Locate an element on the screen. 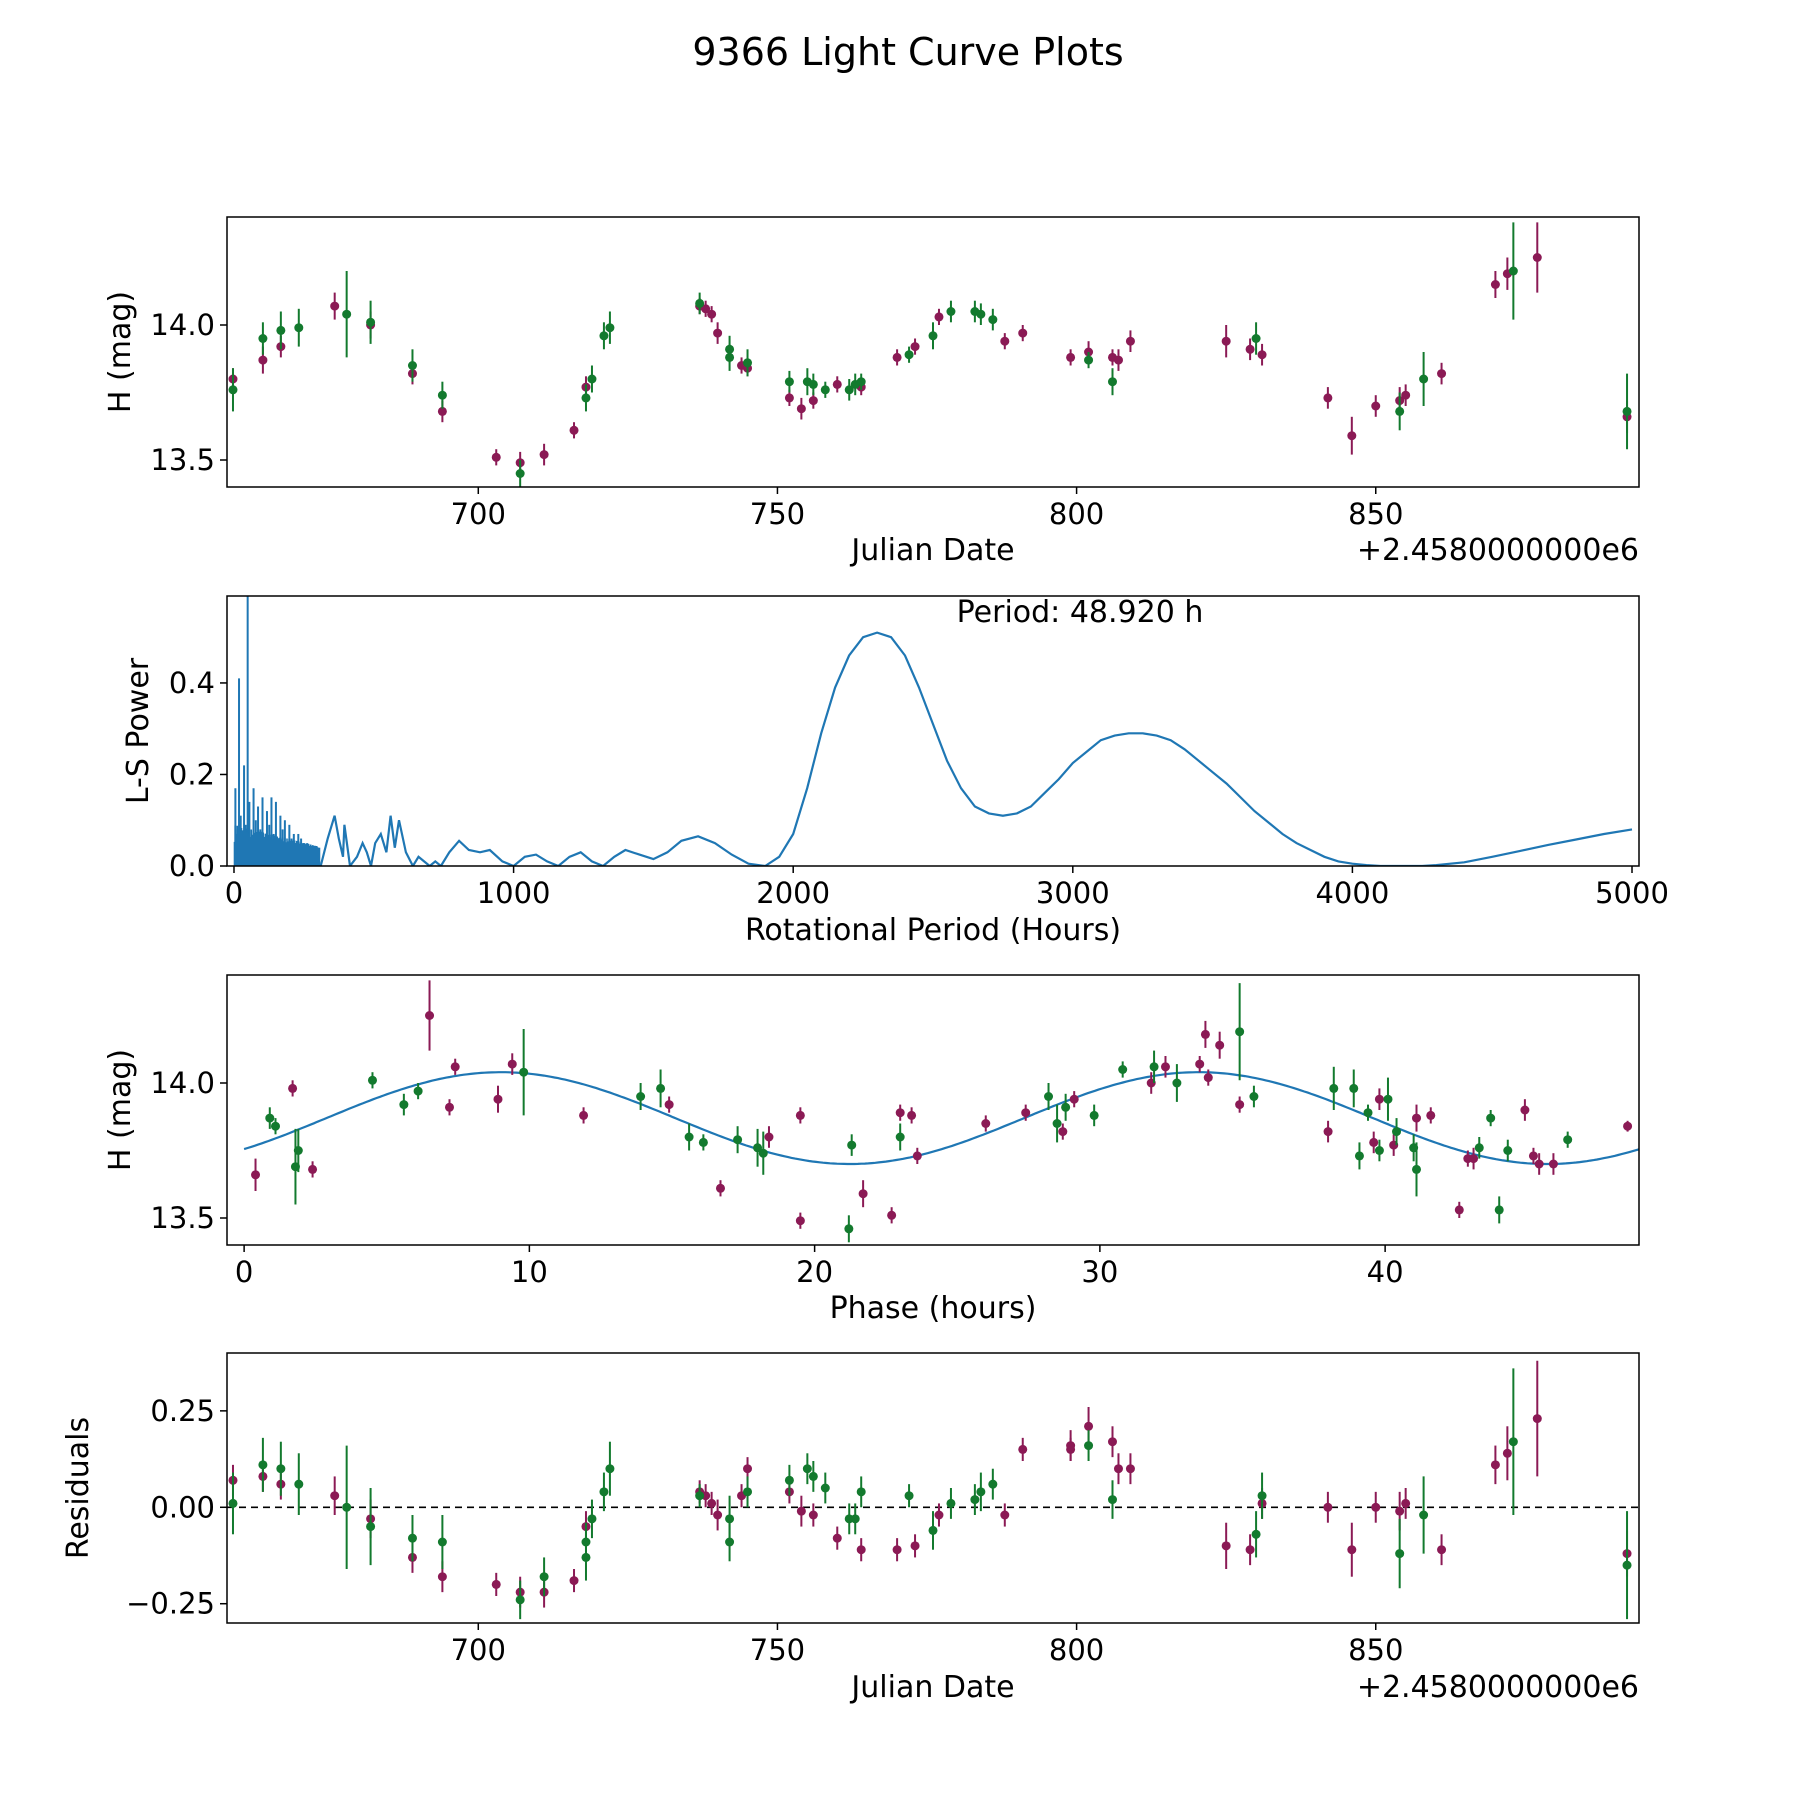 This screenshot has width=1800, height=1800. x-tick-label: 800 is located at coordinates (1076, 514).